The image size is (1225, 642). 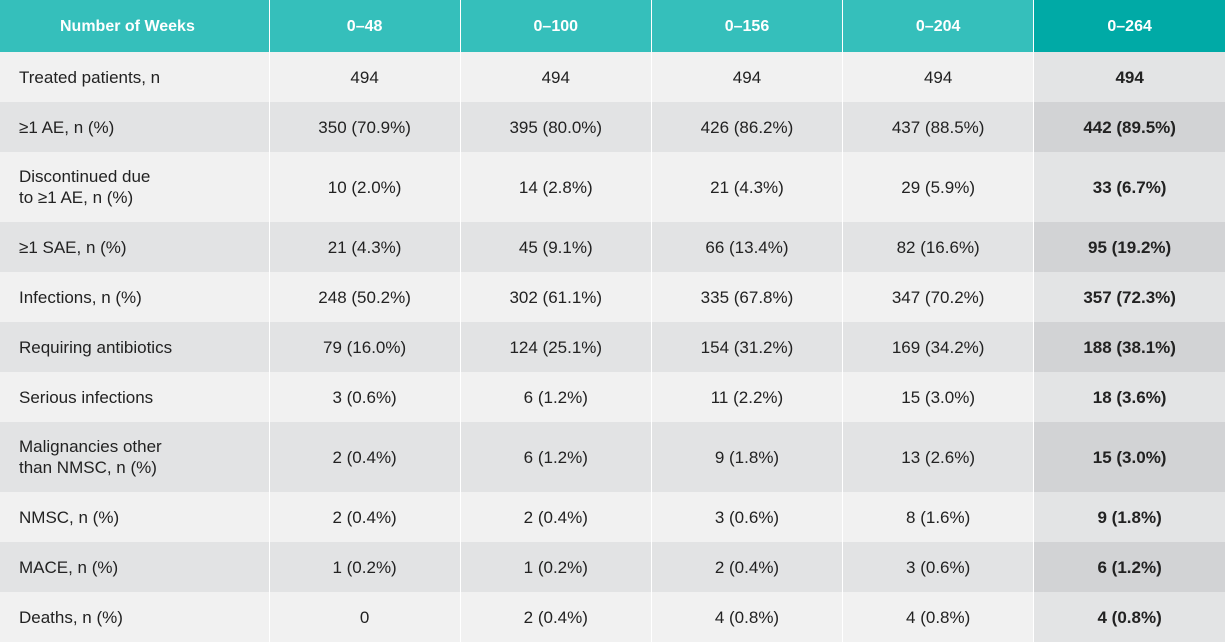 What do you see at coordinates (746, 127) in the screenshot?
I see `cell: 426 (86.2%)` at bounding box center [746, 127].